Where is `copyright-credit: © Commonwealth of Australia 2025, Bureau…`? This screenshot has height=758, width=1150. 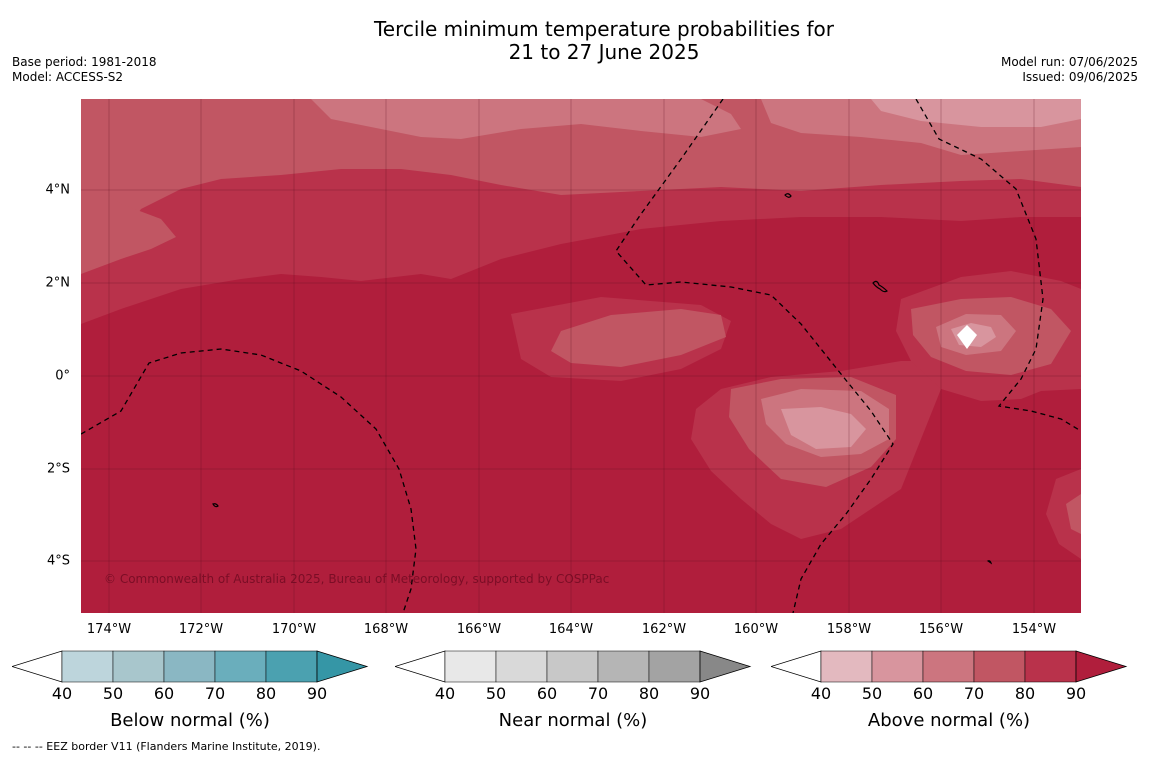 copyright-credit: © Commonwealth of Australia 2025, Bureau… is located at coordinates (357, 579).